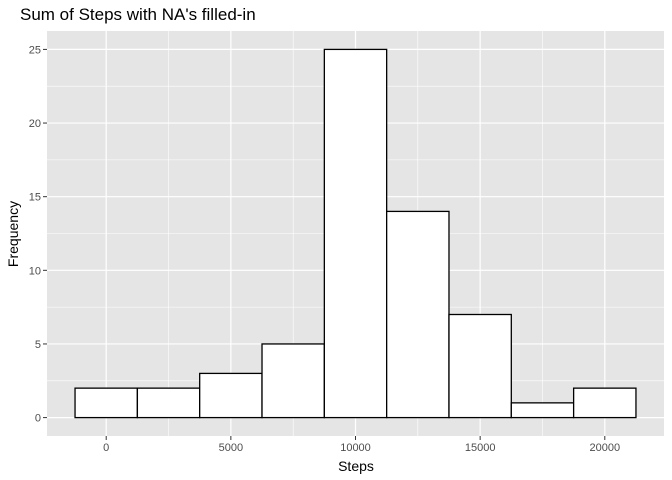  I want to click on x-tick-label: 15000, so click(480, 448).